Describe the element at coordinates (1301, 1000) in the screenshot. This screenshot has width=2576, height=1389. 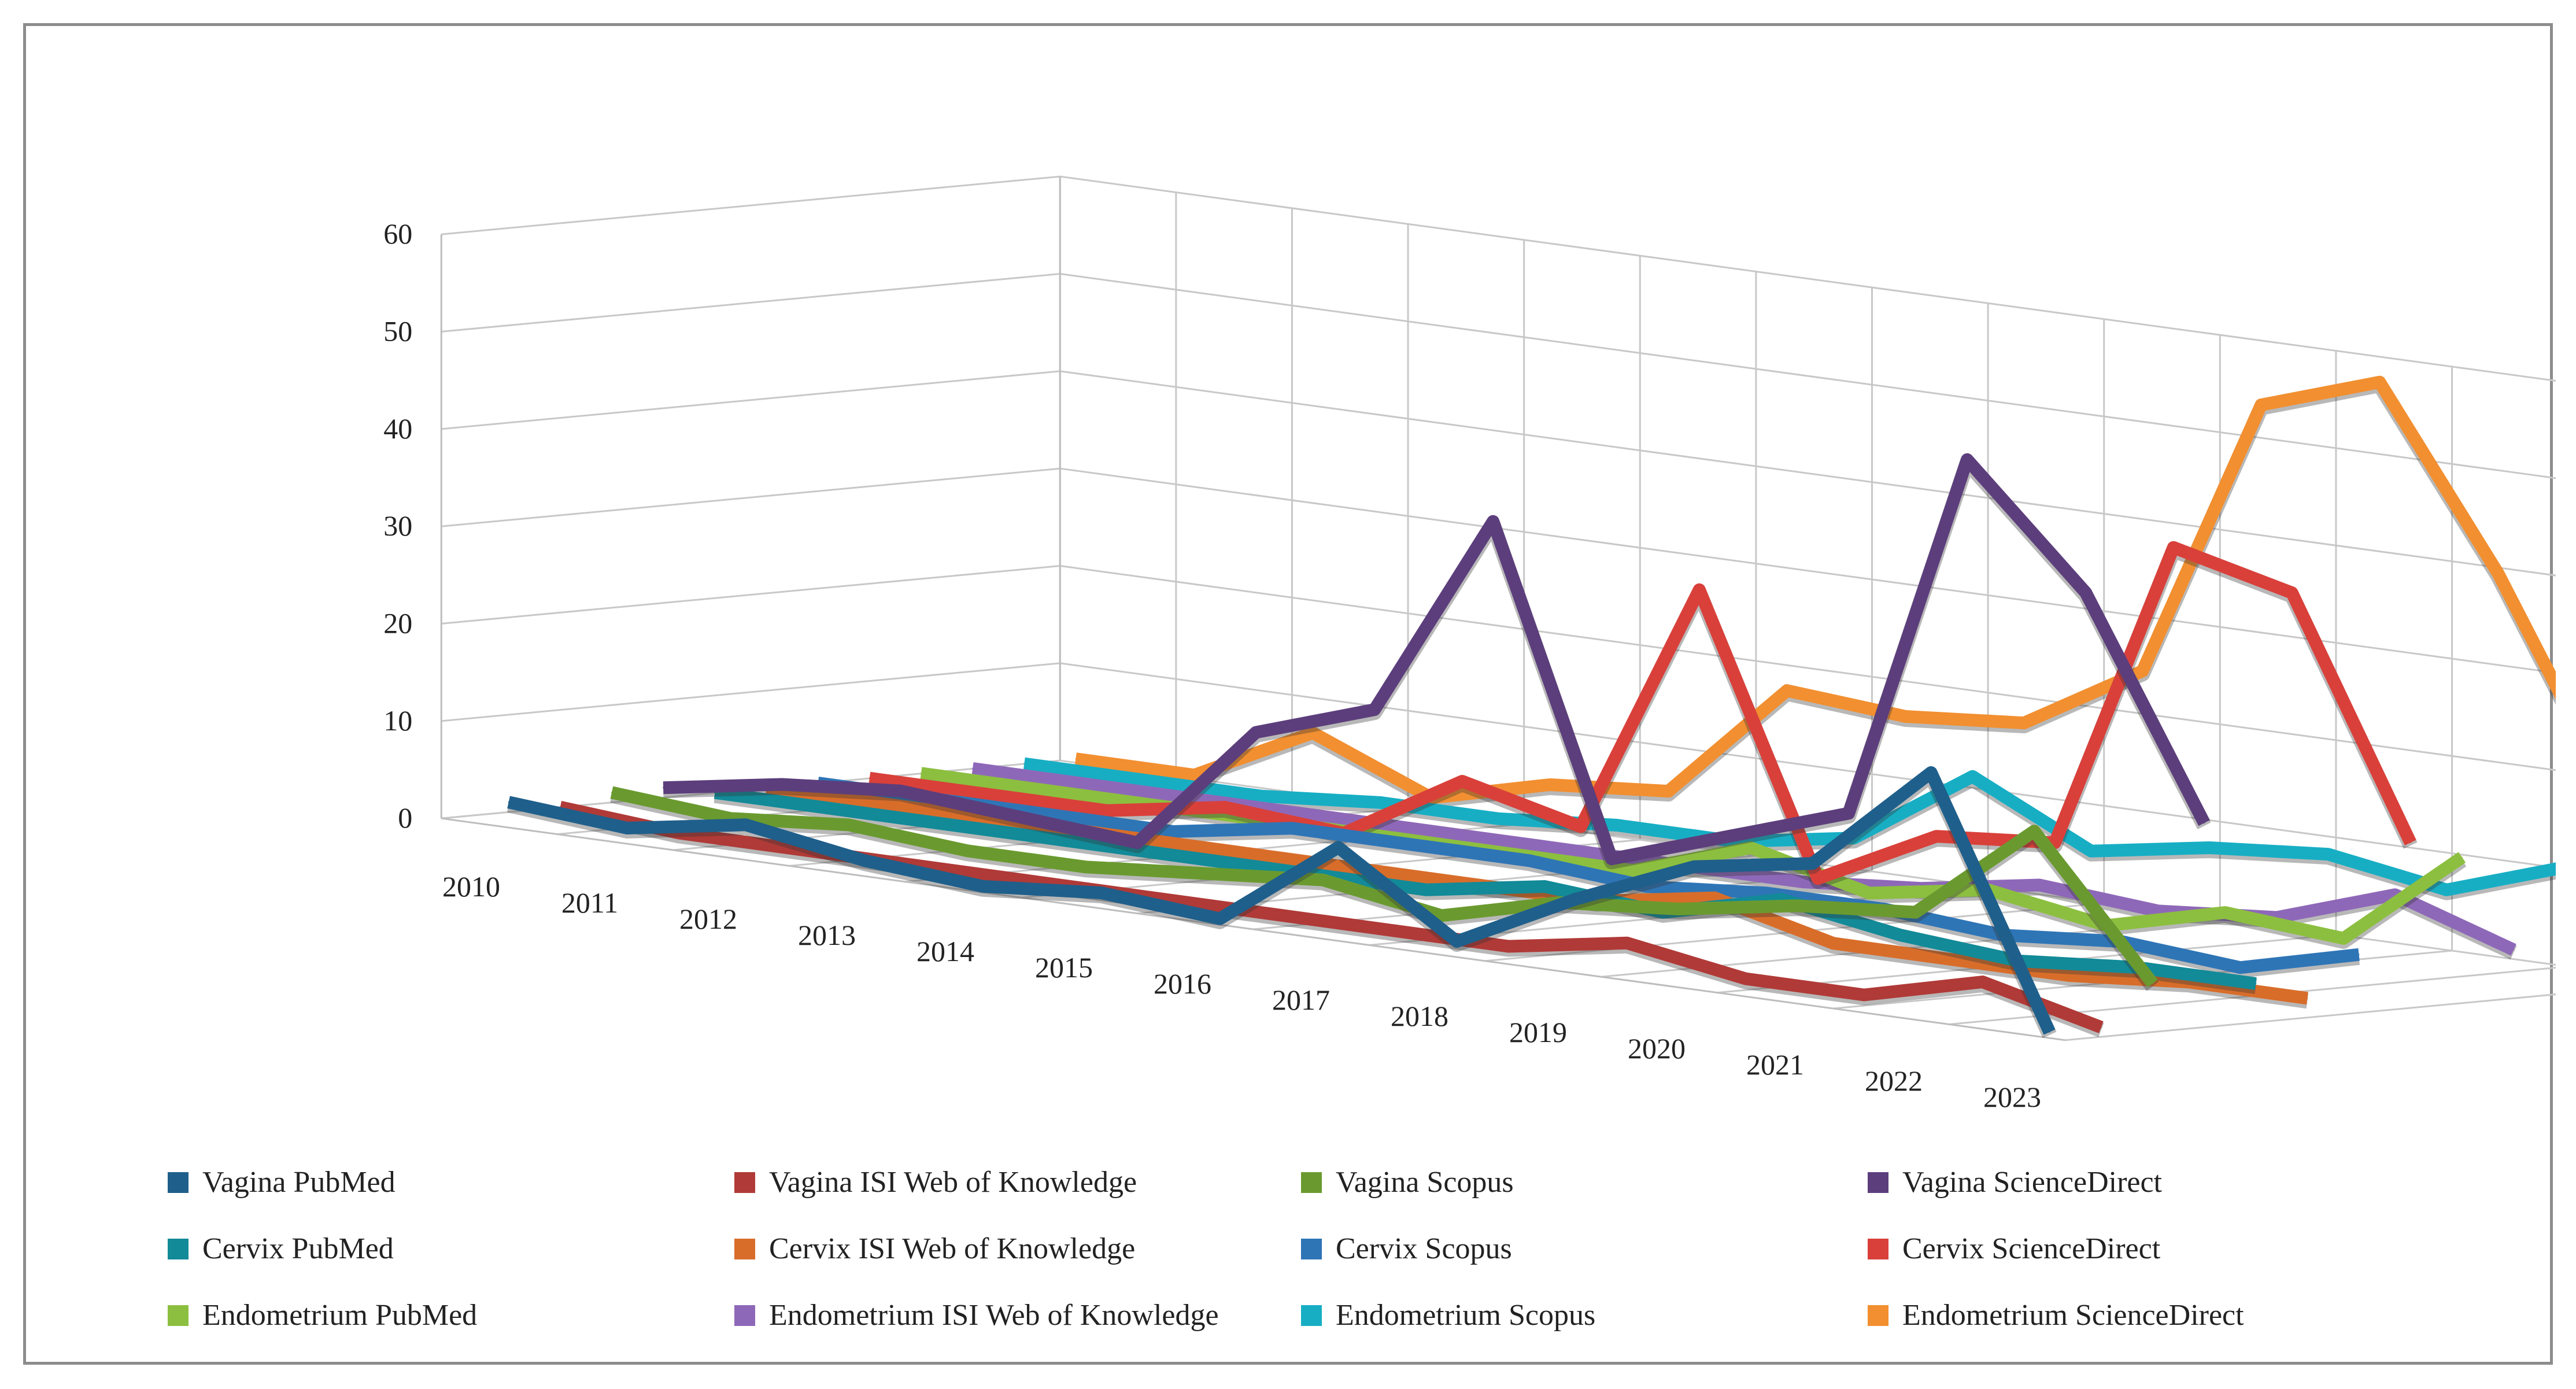
I see `x-tick-label: 2017` at that location.